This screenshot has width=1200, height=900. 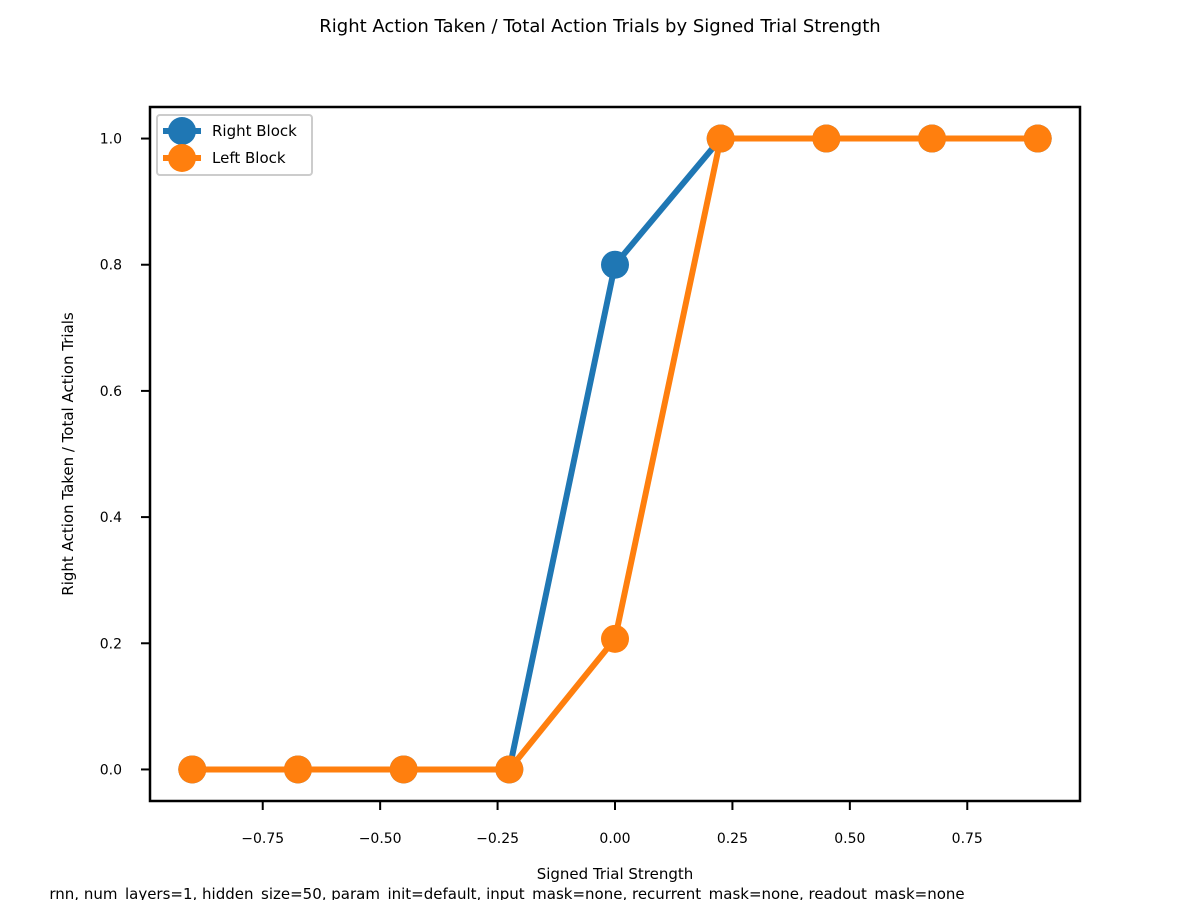 What do you see at coordinates (249, 158) in the screenshot?
I see `legend-label: Left Block` at bounding box center [249, 158].